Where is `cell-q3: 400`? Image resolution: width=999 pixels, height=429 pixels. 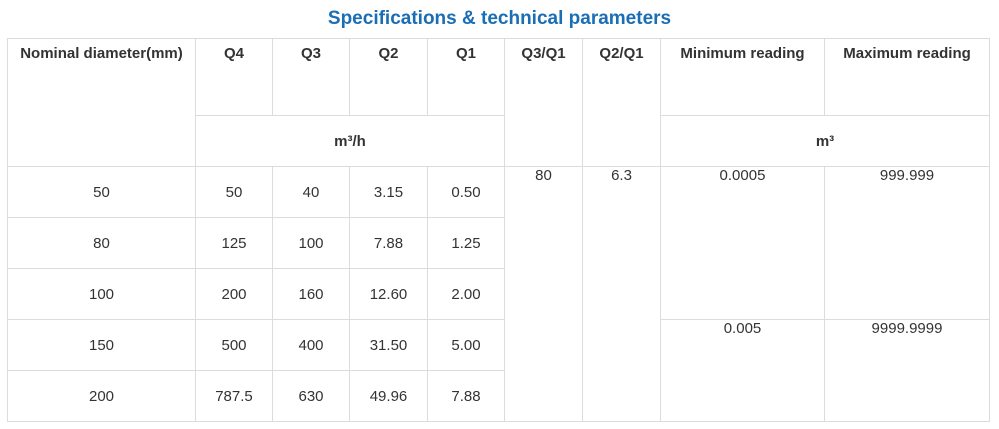
cell-q3: 400 is located at coordinates (311, 345).